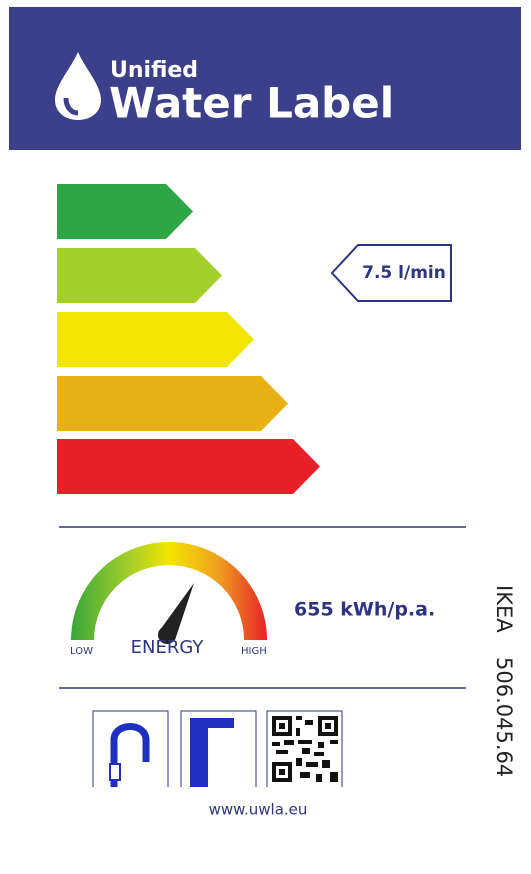 The height and width of the screenshot is (874, 531). Describe the element at coordinates (404, 273) in the screenshot. I see `flow-rate: 7.5 l/min` at that location.